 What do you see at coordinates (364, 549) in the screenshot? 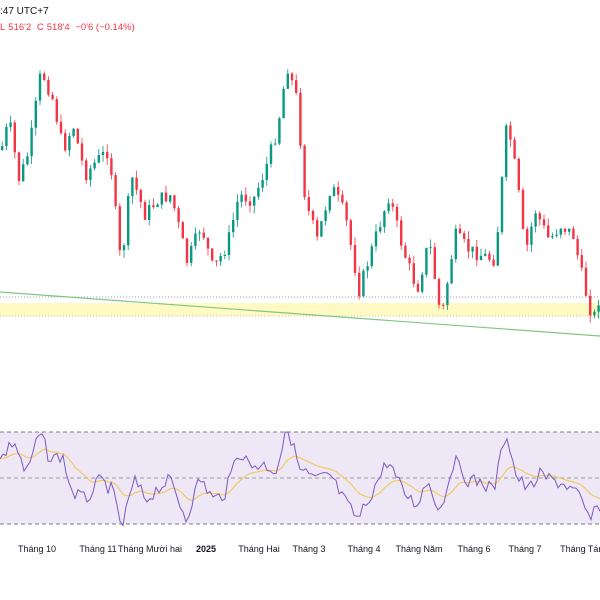
I see `x-label-thang-4: Tháng 4` at bounding box center [364, 549].